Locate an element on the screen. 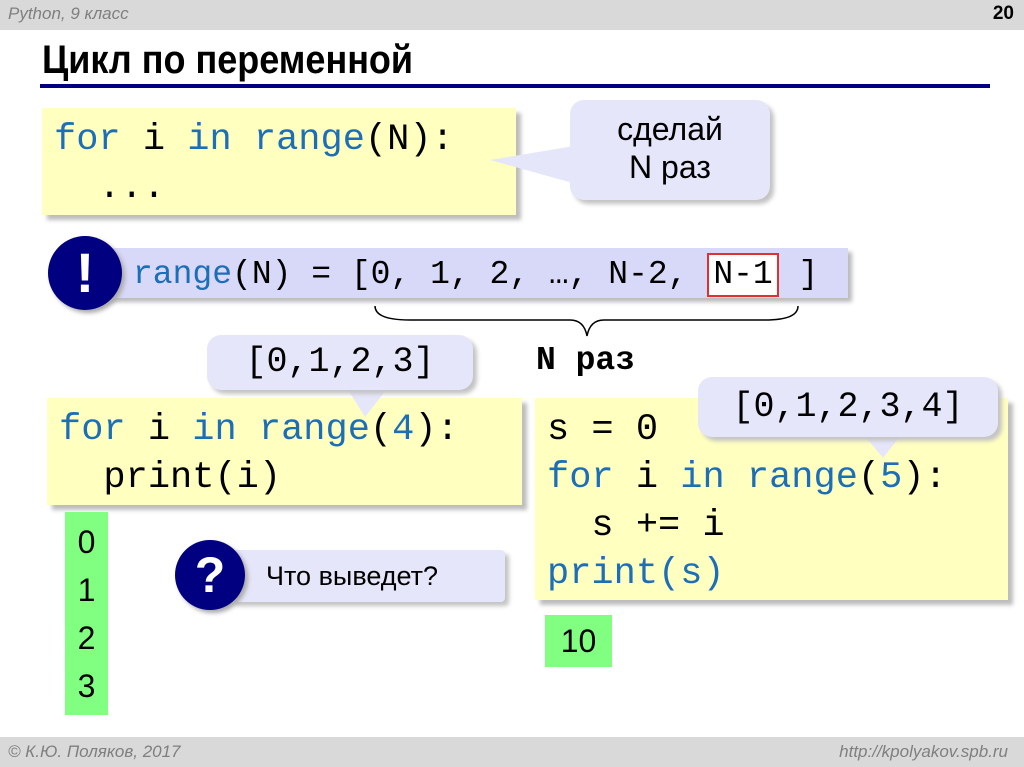 The image size is (1024, 767). output-block-1: 0 1 2 3 is located at coordinates (86, 613).